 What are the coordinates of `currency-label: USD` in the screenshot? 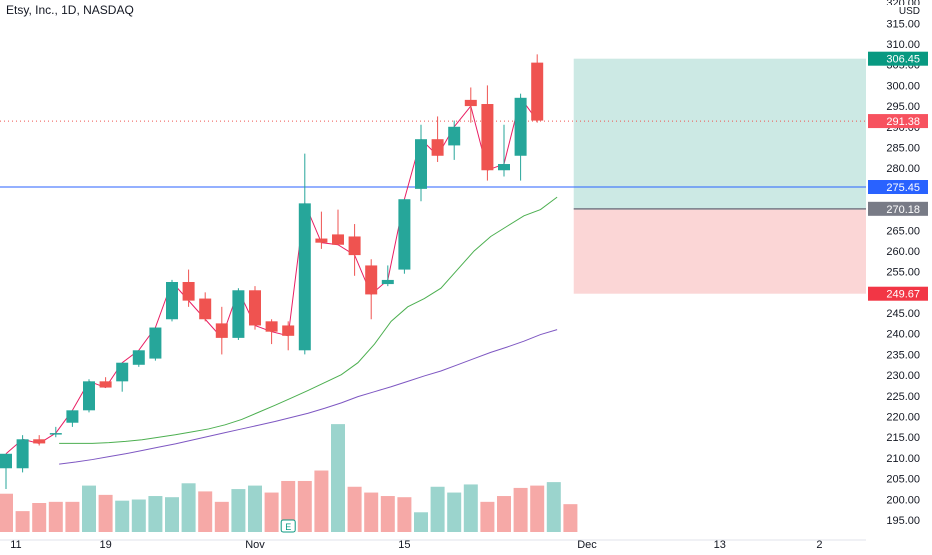 It's located at (909, 11).